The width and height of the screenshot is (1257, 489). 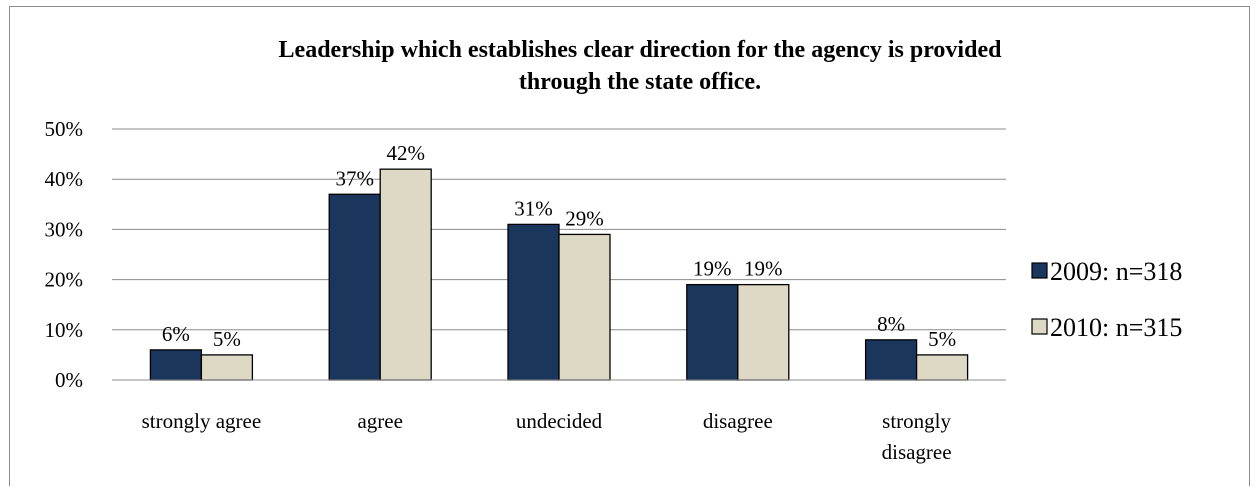 What do you see at coordinates (891, 324) in the screenshot?
I see `data-label: 8%` at bounding box center [891, 324].